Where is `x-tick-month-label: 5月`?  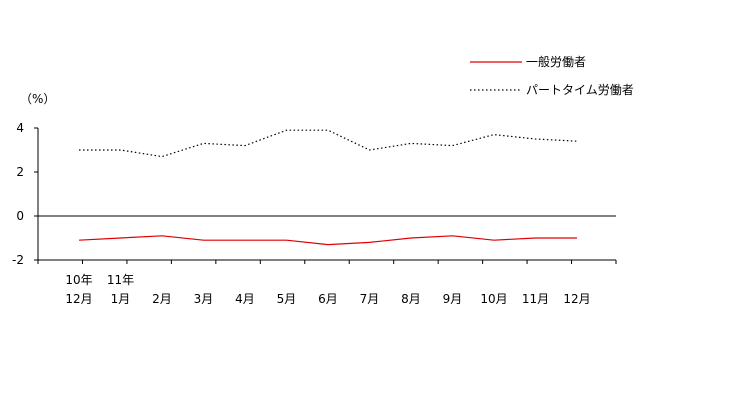
x-tick-month-label: 5月 is located at coordinates (287, 299).